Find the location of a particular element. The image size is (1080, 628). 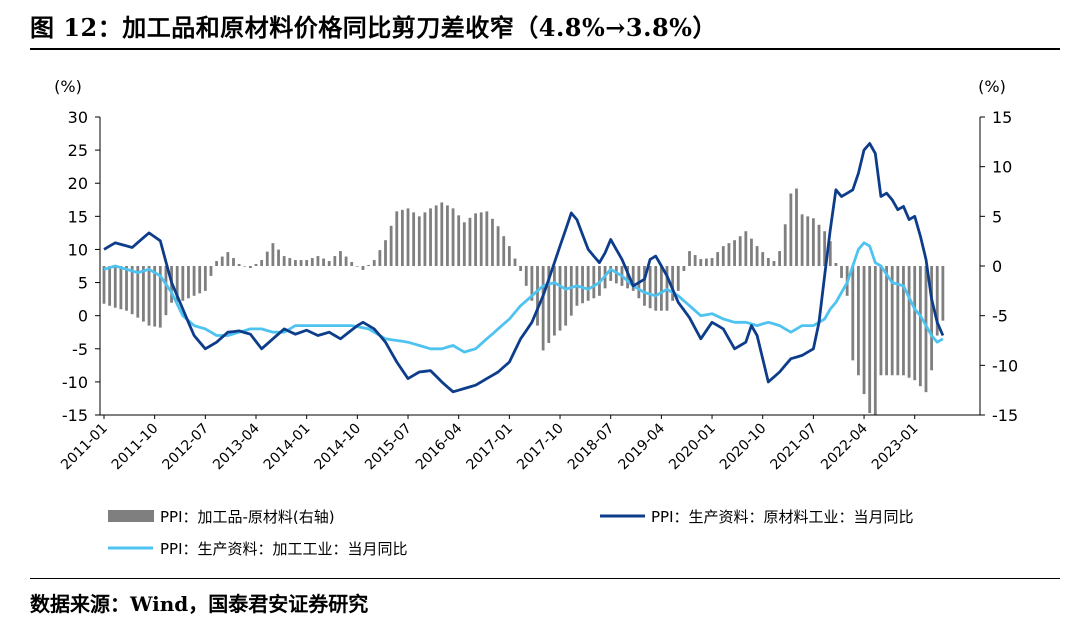

left-tick-label: -15 is located at coordinates (75, 415).